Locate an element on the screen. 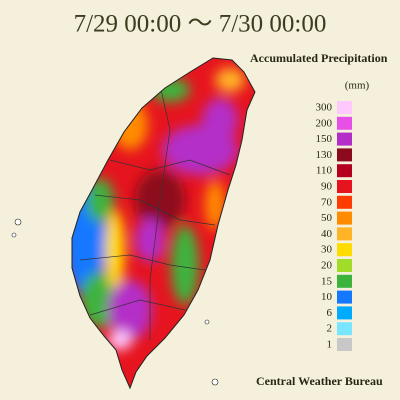  legend-label: 90 is located at coordinates (327, 187).